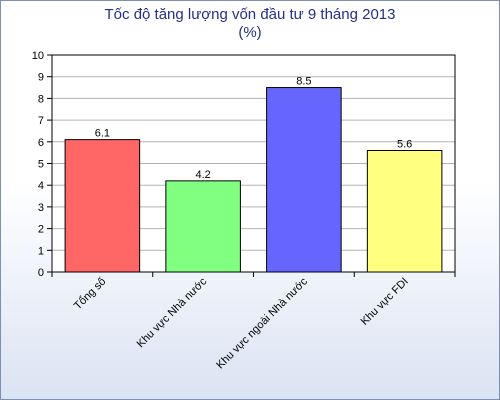 This screenshot has height=400, width=500. What do you see at coordinates (41, 186) in the screenshot?
I see `y-tick-label: 4` at bounding box center [41, 186].